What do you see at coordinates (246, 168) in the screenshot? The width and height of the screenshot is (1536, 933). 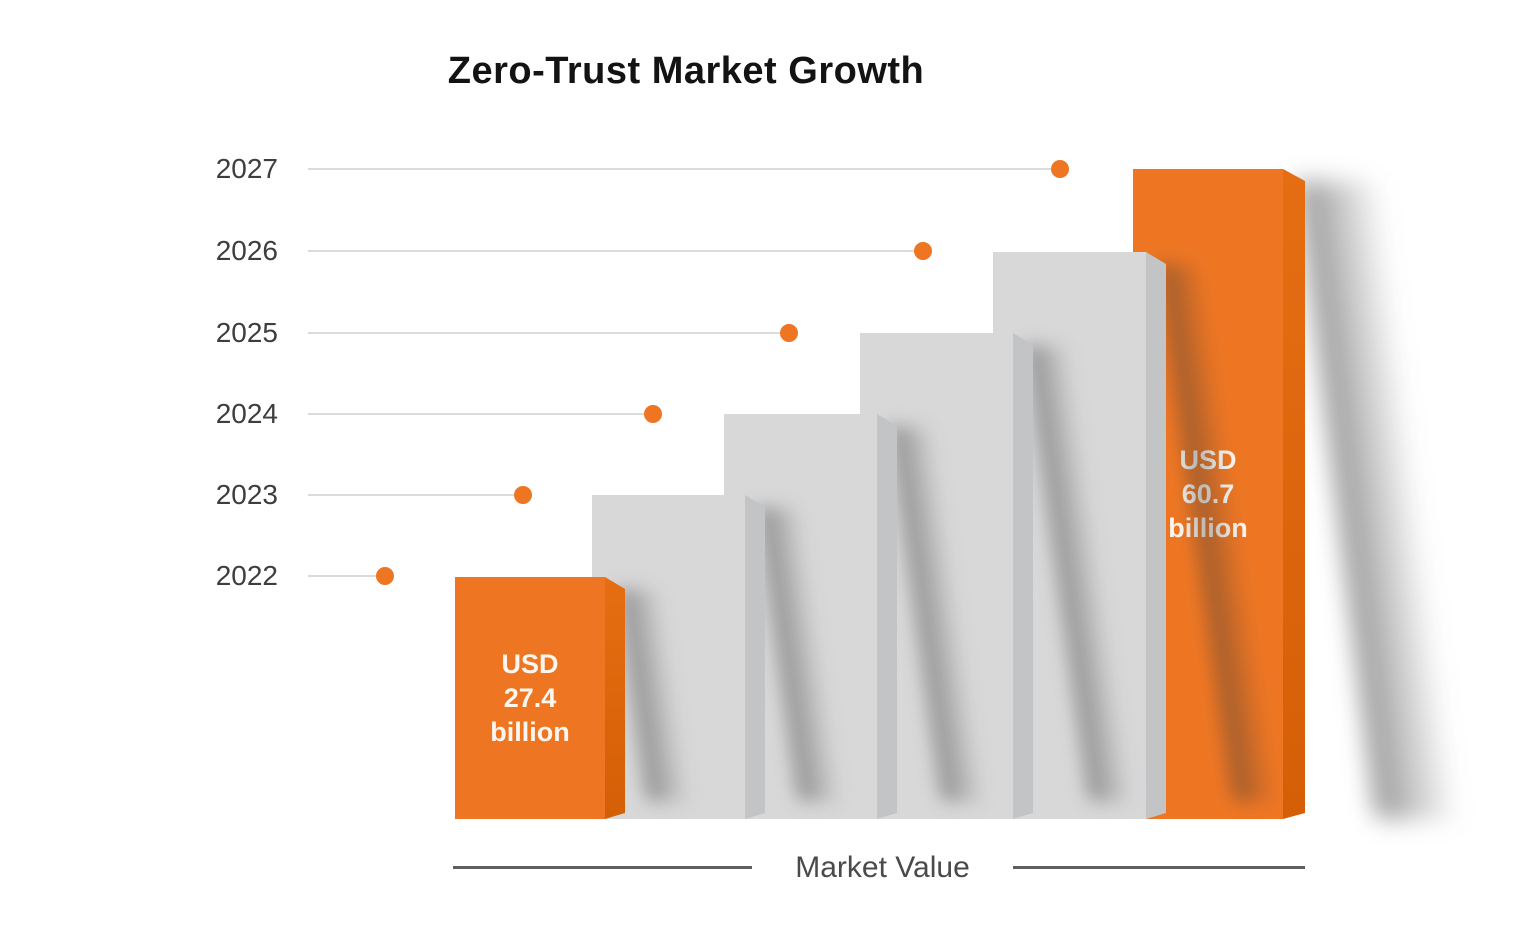 I see `year-tick-label-2027: 2027` at bounding box center [246, 168].